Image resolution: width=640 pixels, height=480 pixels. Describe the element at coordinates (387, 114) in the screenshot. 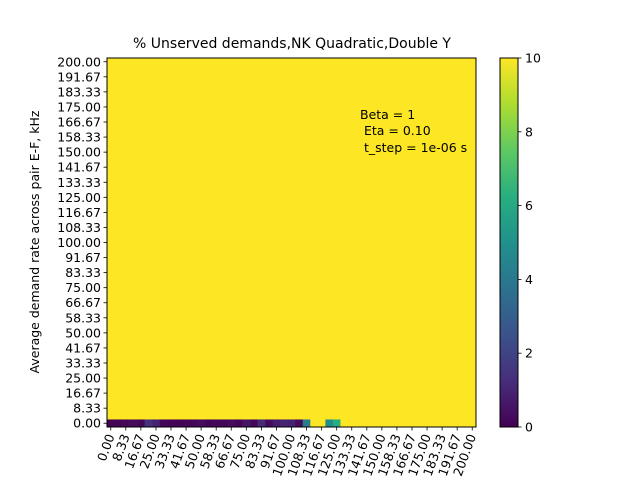

I see `annotation-beta: Beta = 1` at that location.